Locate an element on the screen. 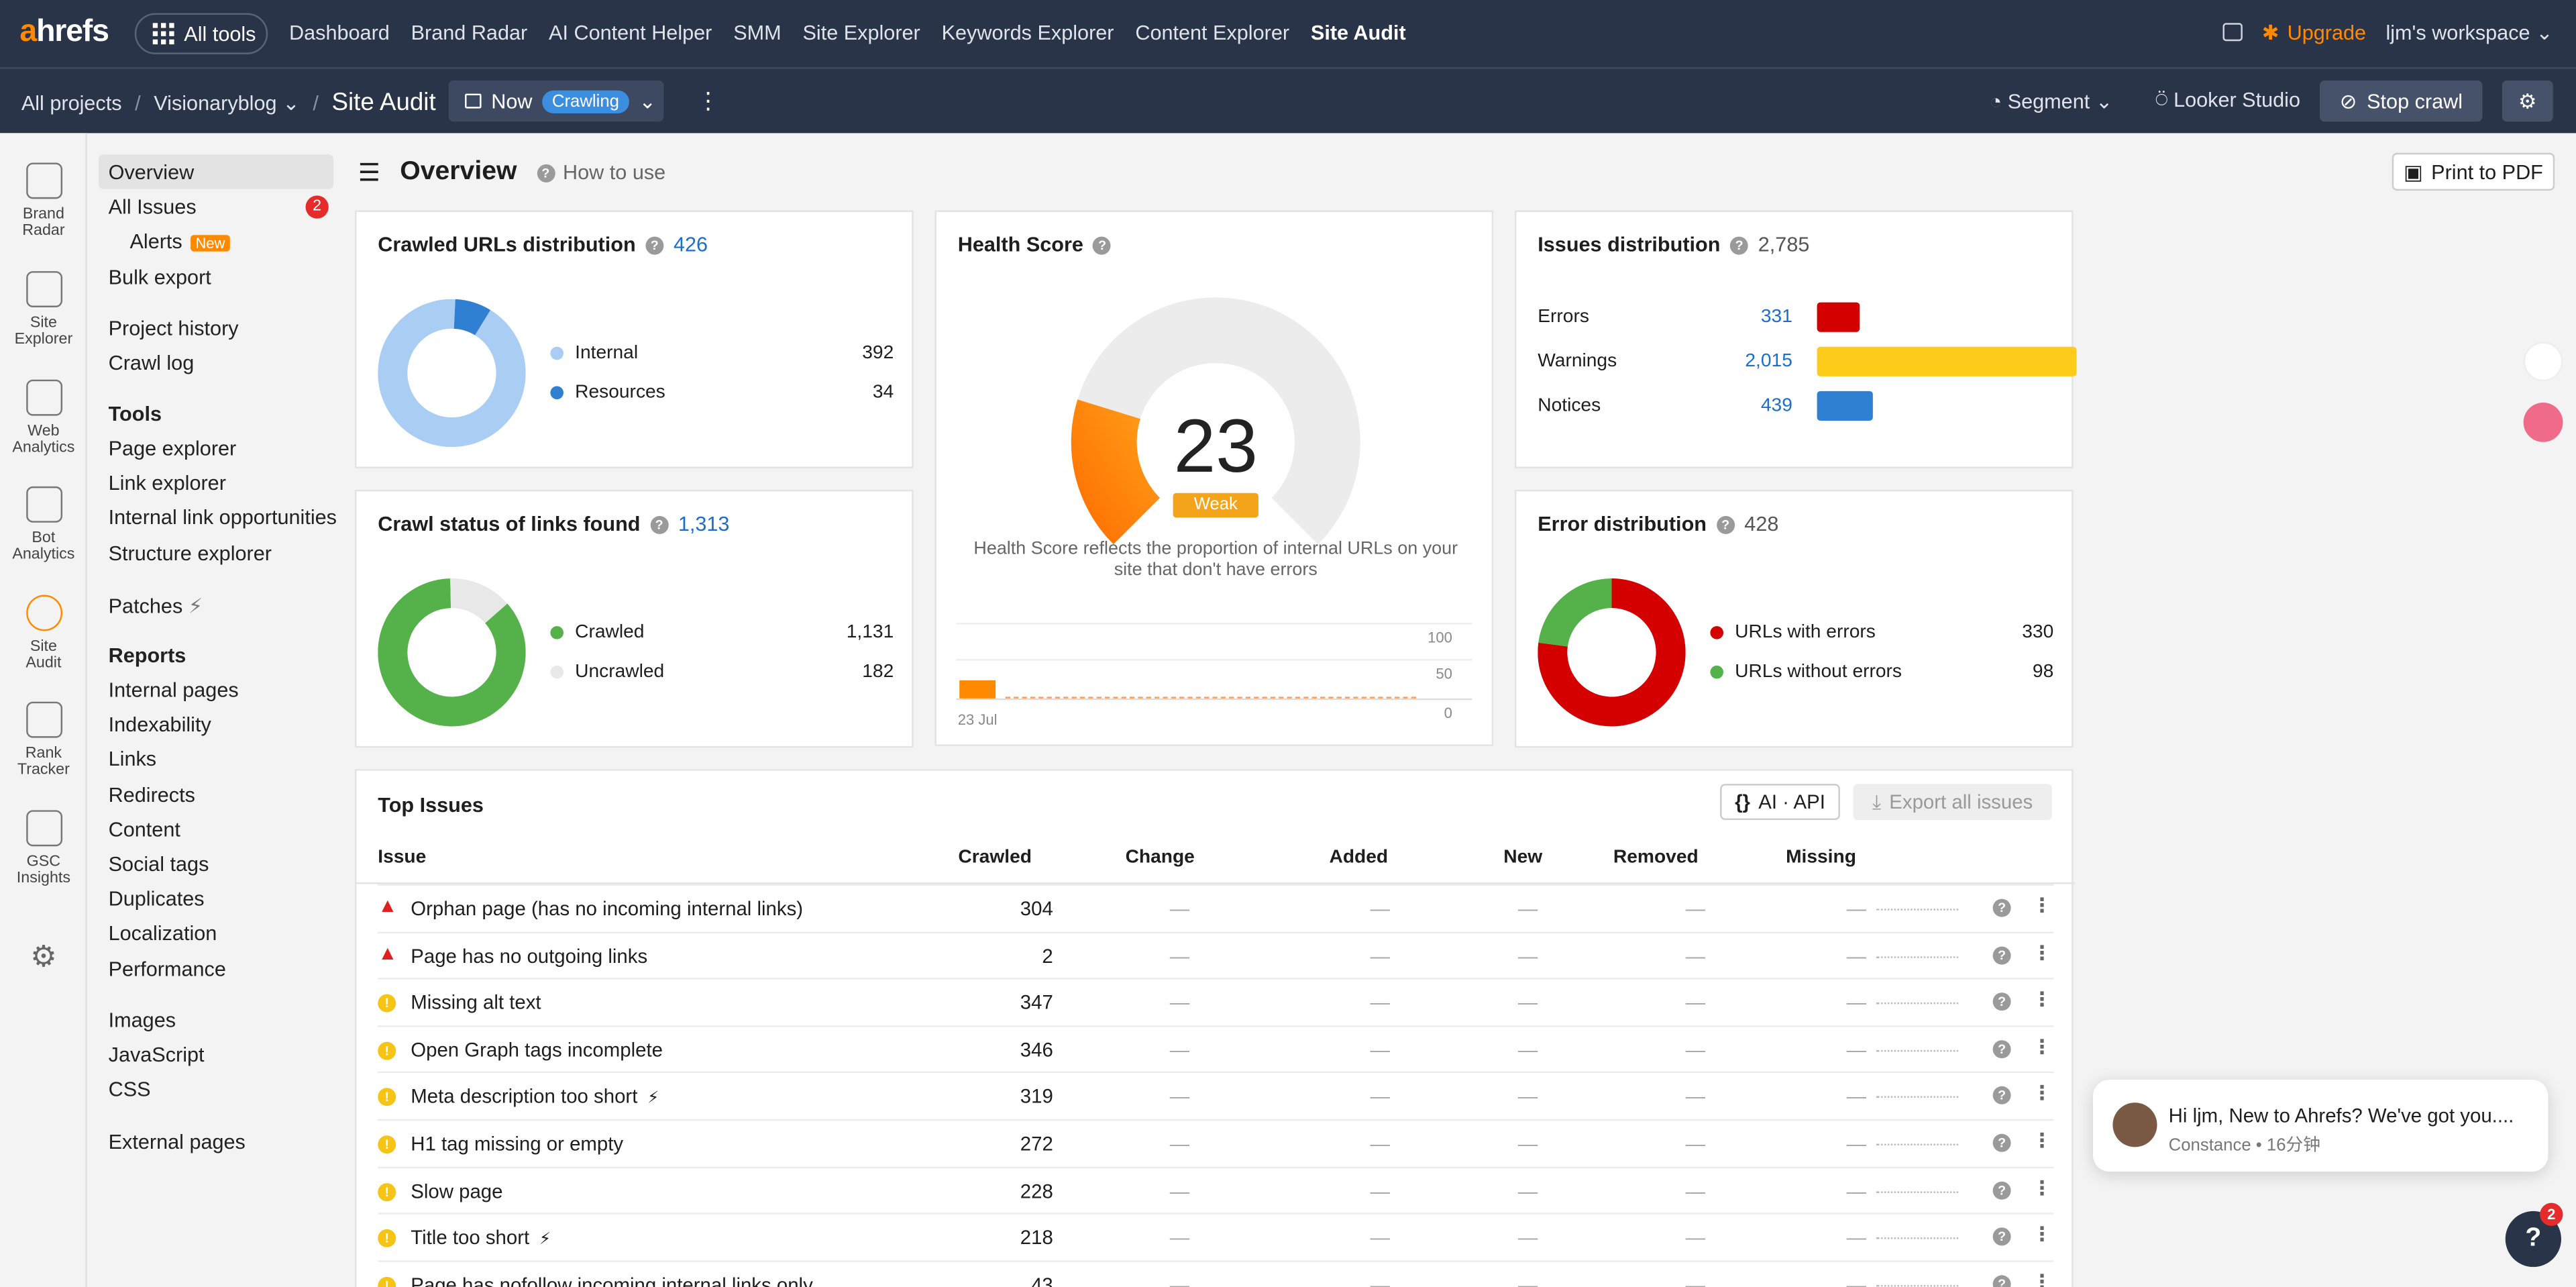  menu-javascript: JavaScript is located at coordinates (156, 1055).